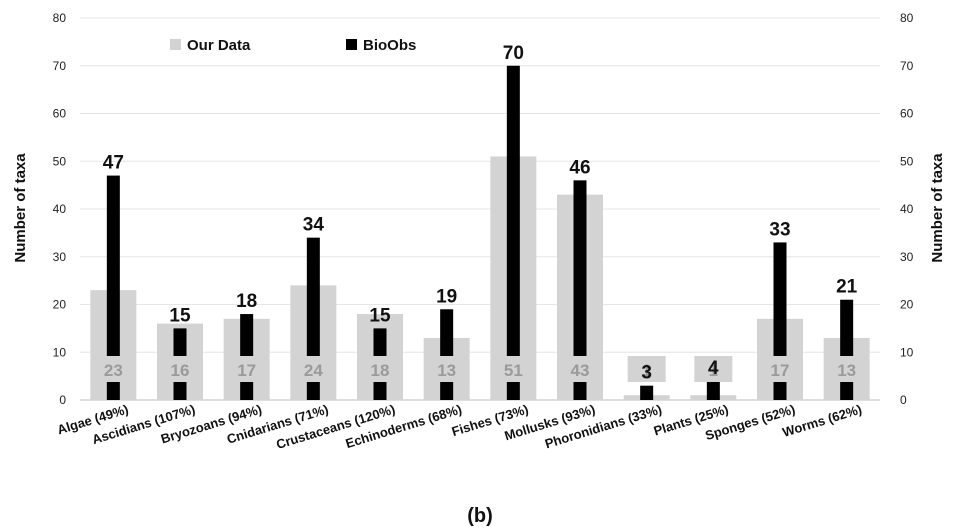 Image resolution: width=958 pixels, height=532 pixels. Describe the element at coordinates (937, 208) in the screenshot. I see `y-axis-right-title: Number of taxa` at that location.